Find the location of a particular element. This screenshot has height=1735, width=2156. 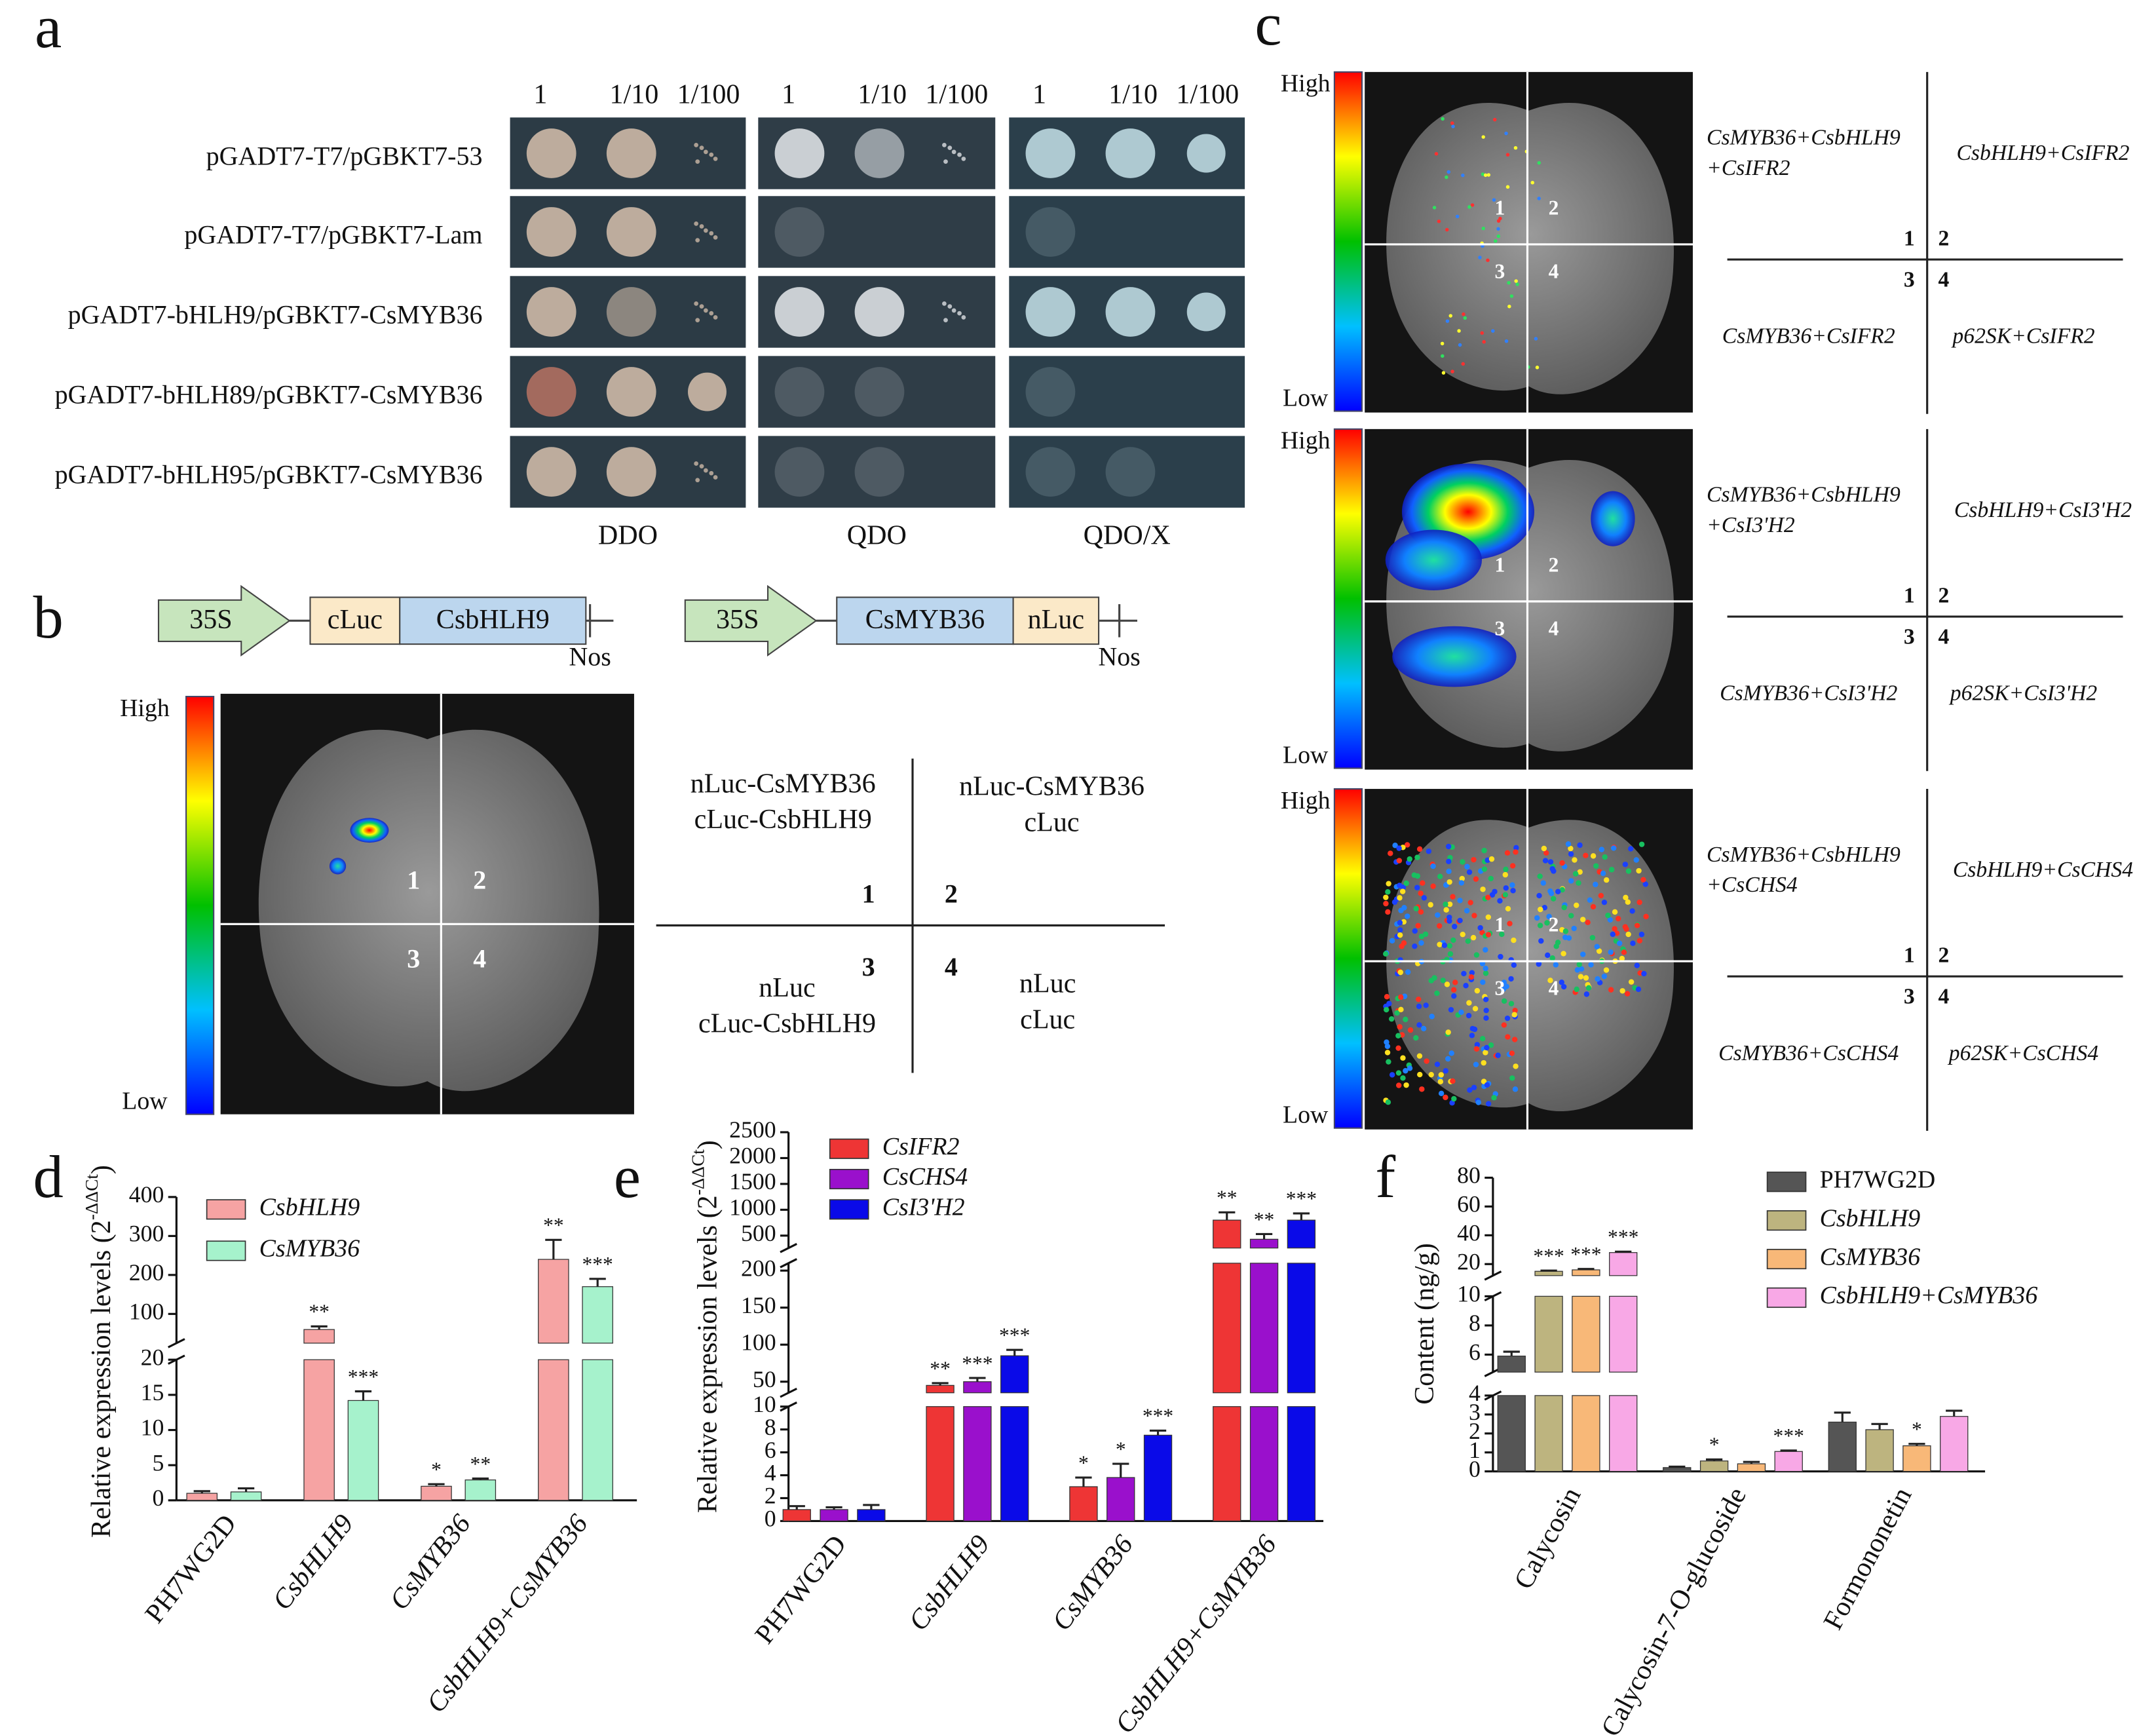

combination-label: CsbHLH9+CsI3'H2 is located at coordinates (2043, 510).